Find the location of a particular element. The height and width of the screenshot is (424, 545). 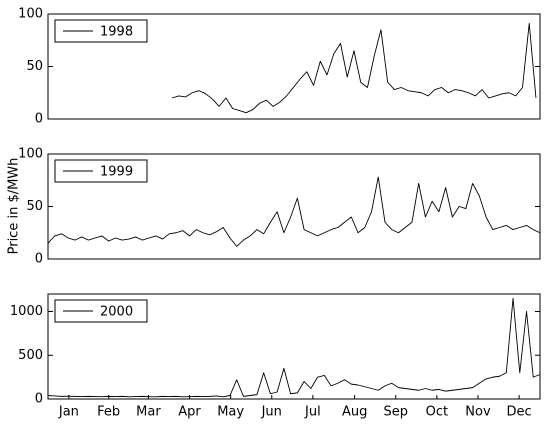

x-tick-label: Jul is located at coordinates (312, 412).